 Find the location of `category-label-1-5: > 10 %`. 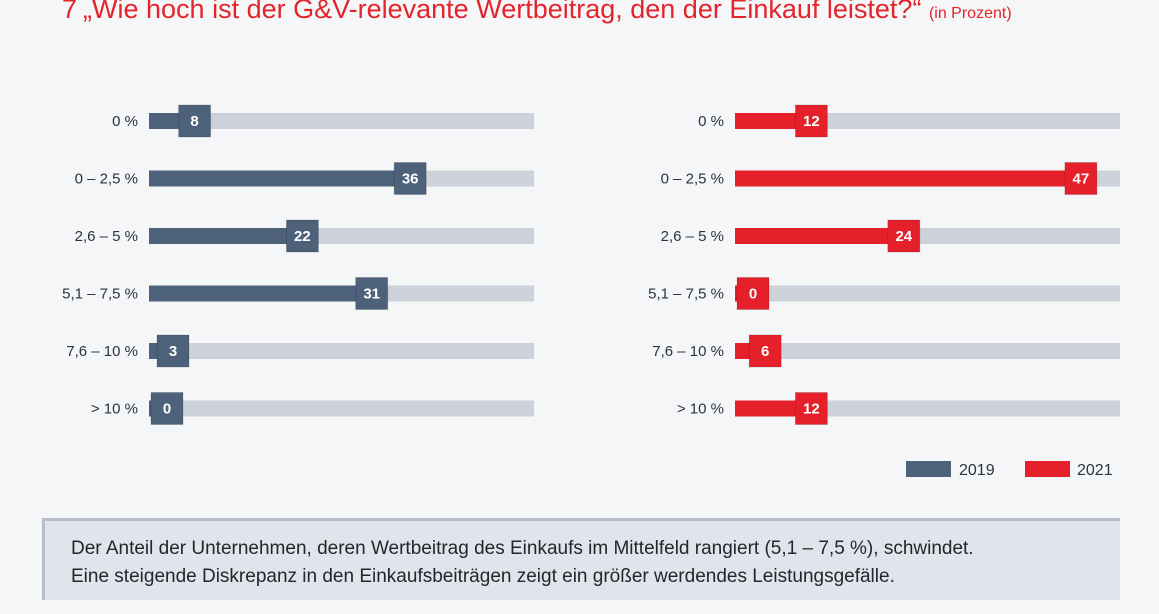

category-label-1-5: > 10 % is located at coordinates (700, 409).